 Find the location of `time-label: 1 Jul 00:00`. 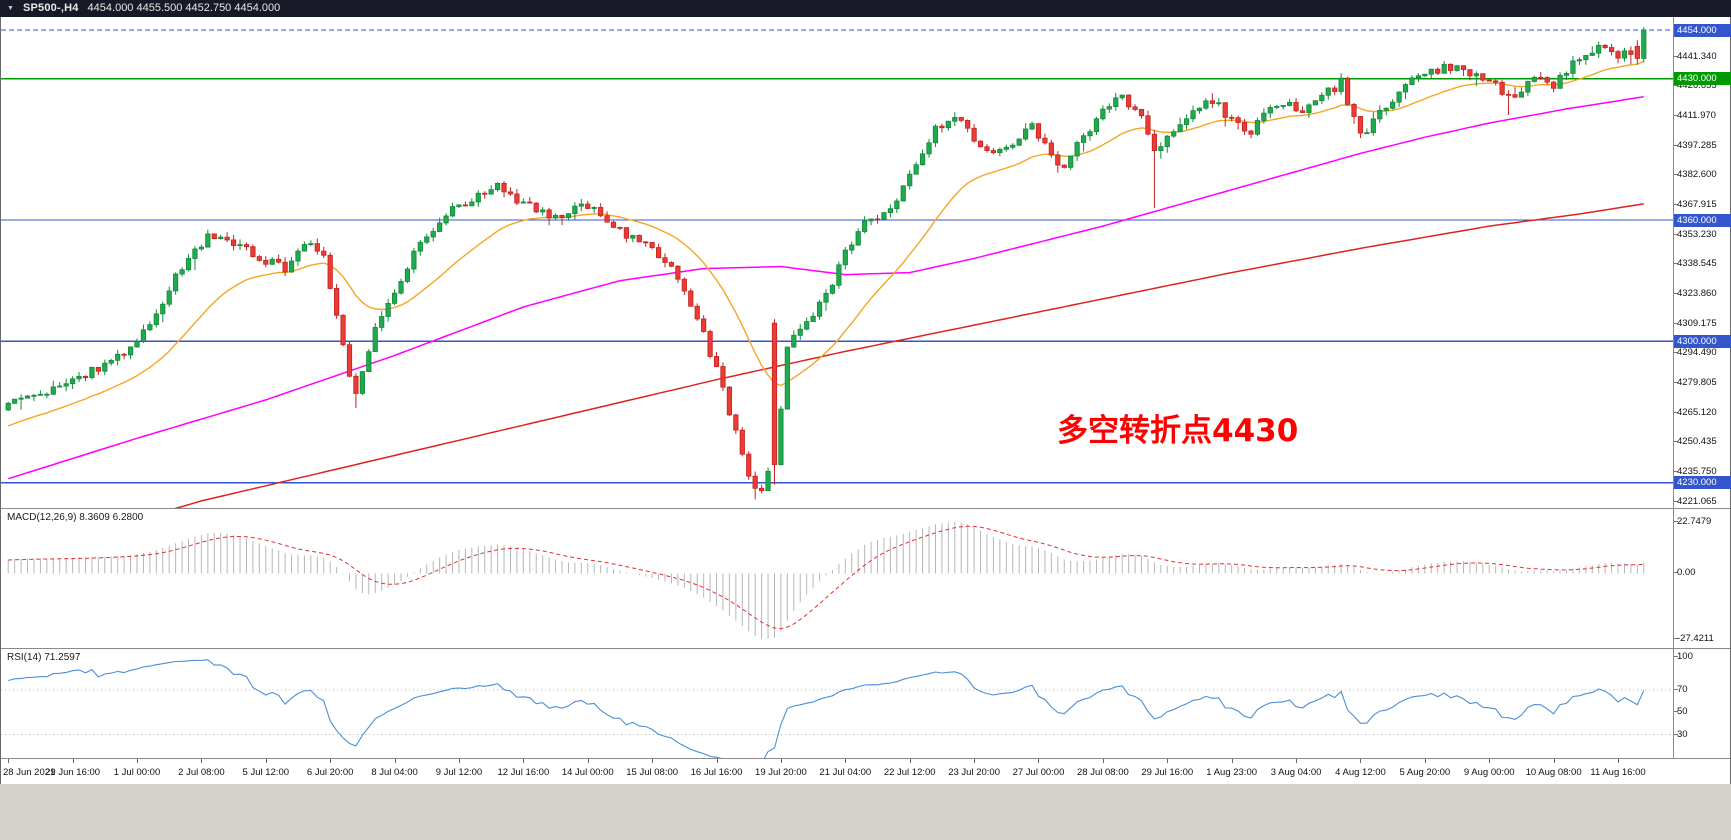

time-label: 1 Jul 00:00 is located at coordinates (137, 772).